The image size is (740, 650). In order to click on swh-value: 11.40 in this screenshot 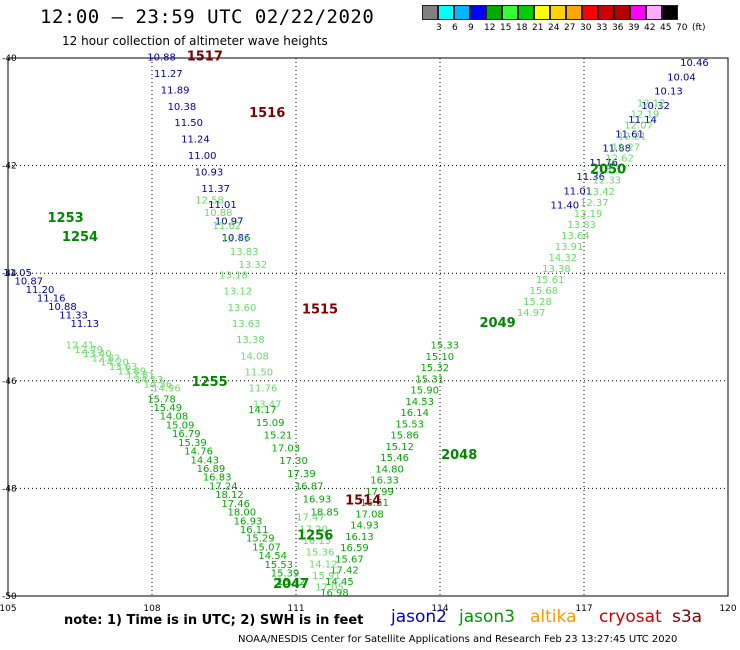, I will do `click(564, 206)`.